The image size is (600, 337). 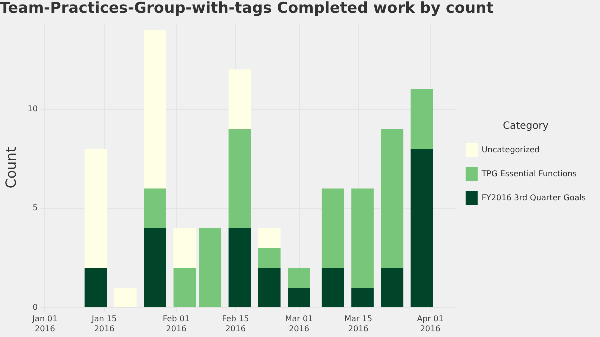 What do you see at coordinates (176, 324) in the screenshot?
I see `x-tick-label: Feb 01 2016` at bounding box center [176, 324].